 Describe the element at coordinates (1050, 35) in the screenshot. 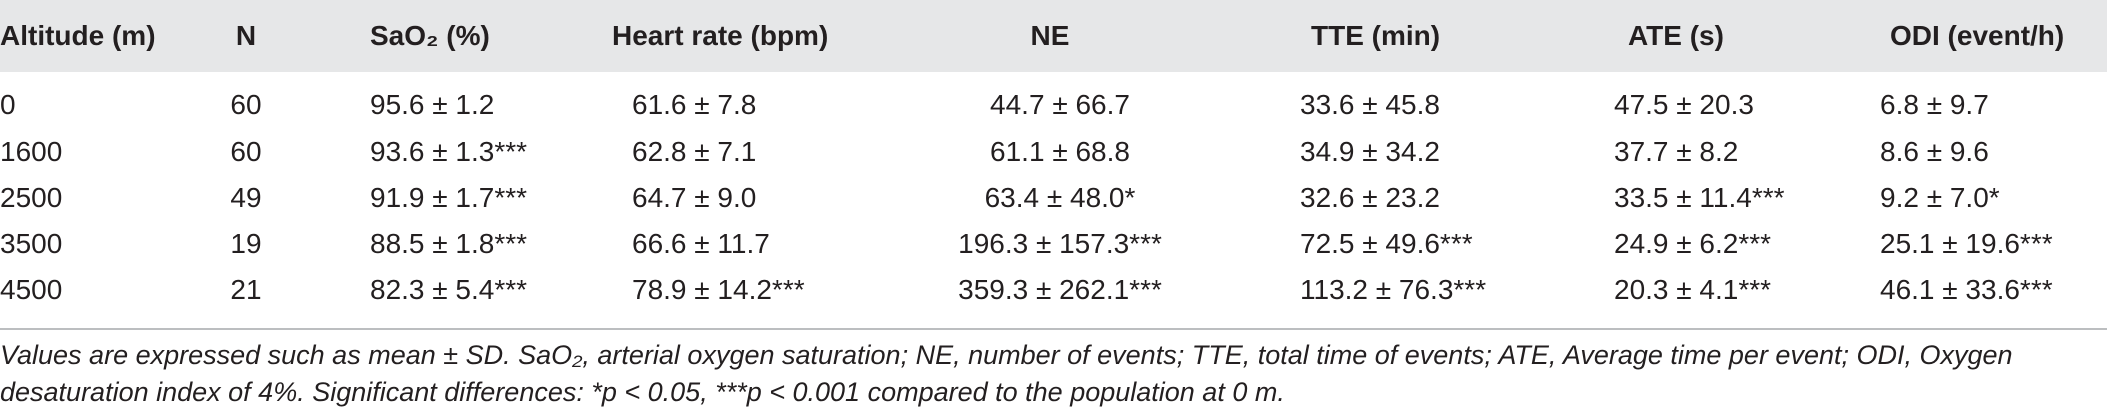

I see `column-header: NE` at that location.